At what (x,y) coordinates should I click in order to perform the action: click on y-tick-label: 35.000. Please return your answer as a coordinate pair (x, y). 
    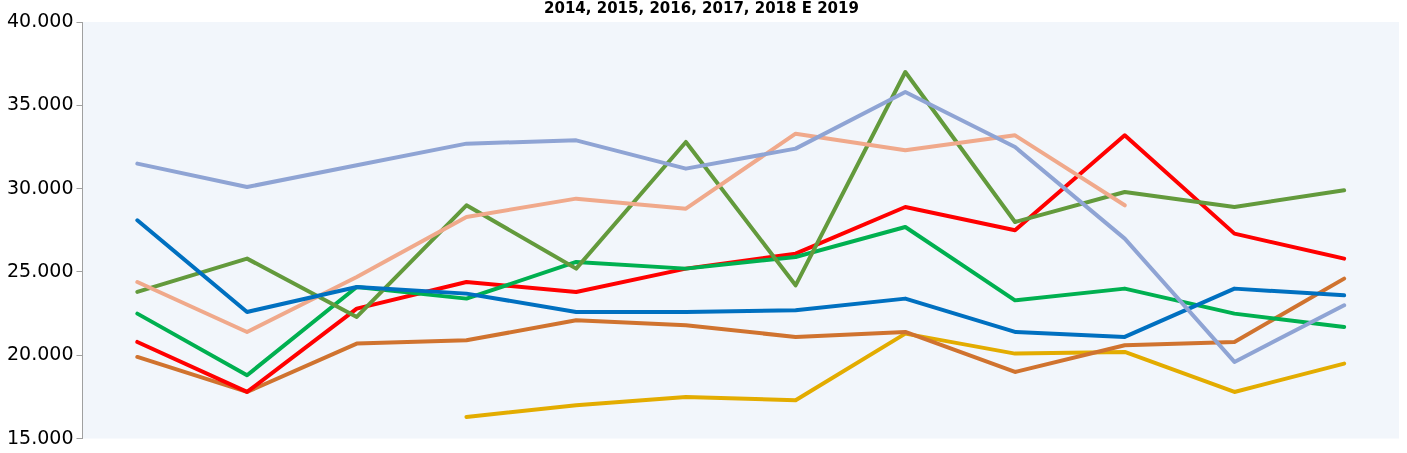
    Looking at the image, I should click on (40, 103).